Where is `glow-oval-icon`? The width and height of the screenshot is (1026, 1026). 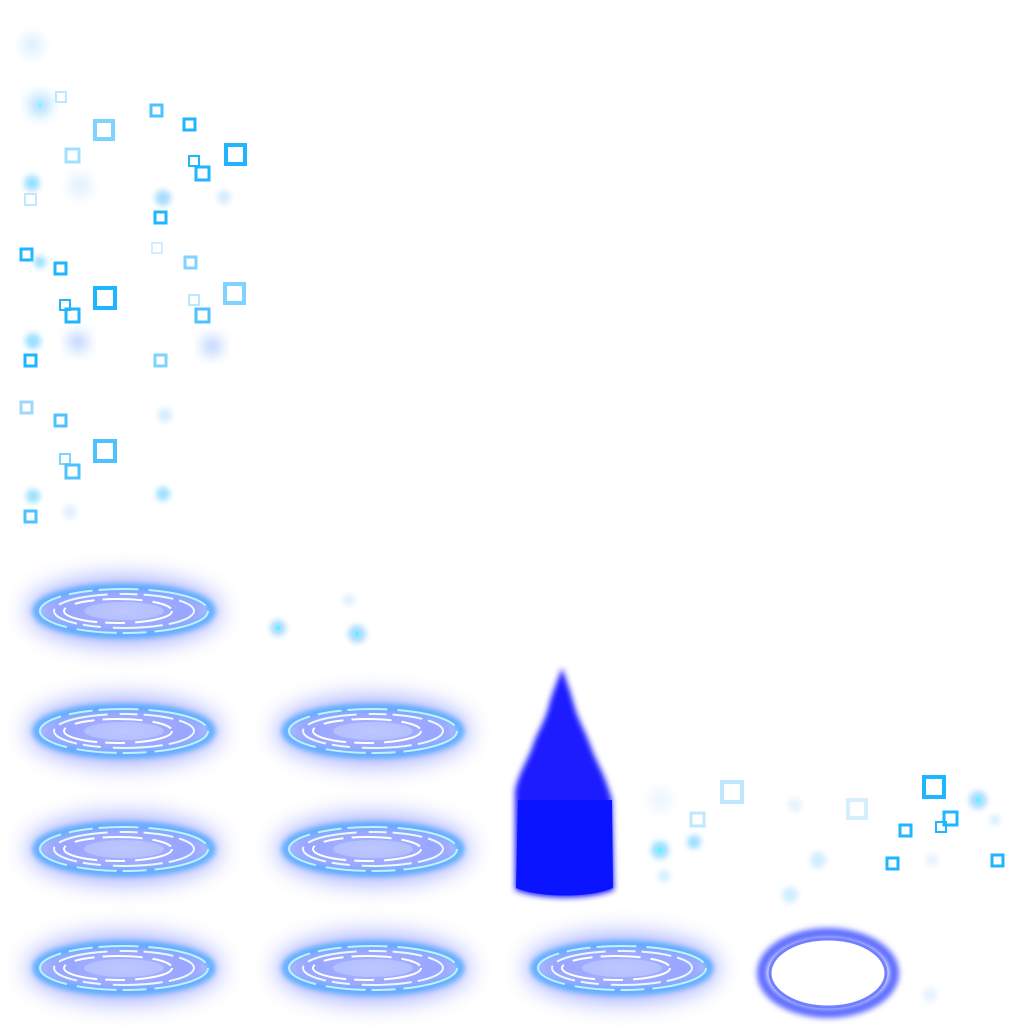
glow-oval-icon is located at coordinates (847, 973).